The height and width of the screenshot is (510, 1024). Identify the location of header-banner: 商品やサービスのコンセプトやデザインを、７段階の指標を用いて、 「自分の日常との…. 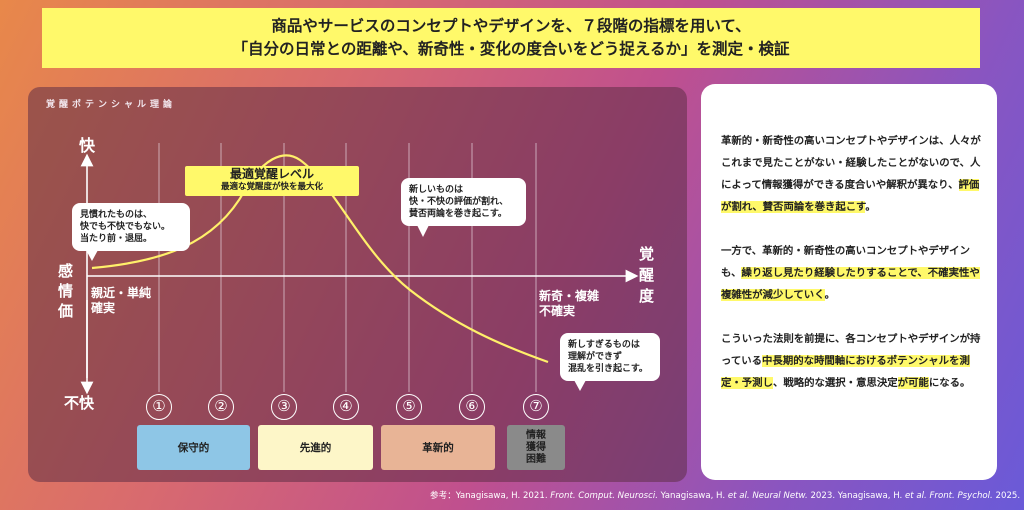
(511, 38).